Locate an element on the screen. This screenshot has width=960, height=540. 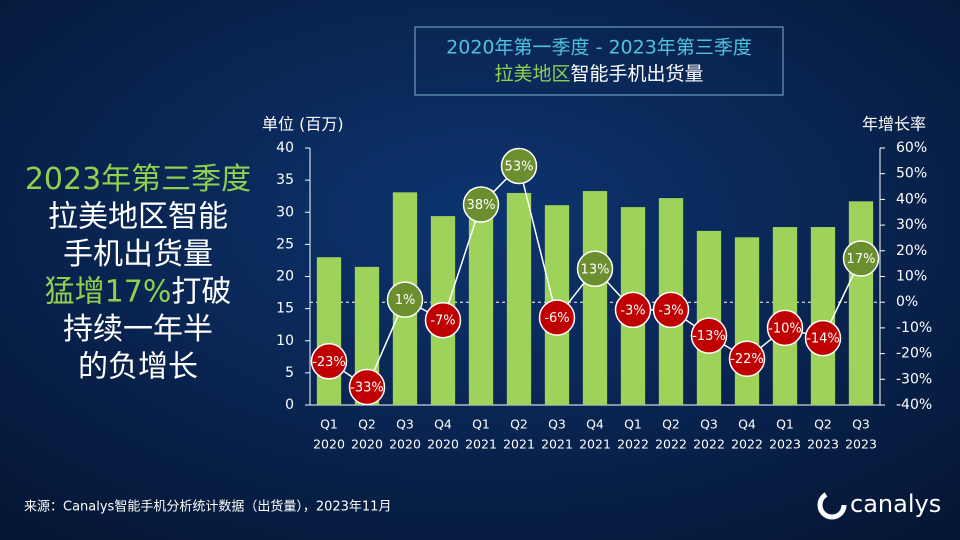
y2-tick-label: 0% is located at coordinates (907, 302).